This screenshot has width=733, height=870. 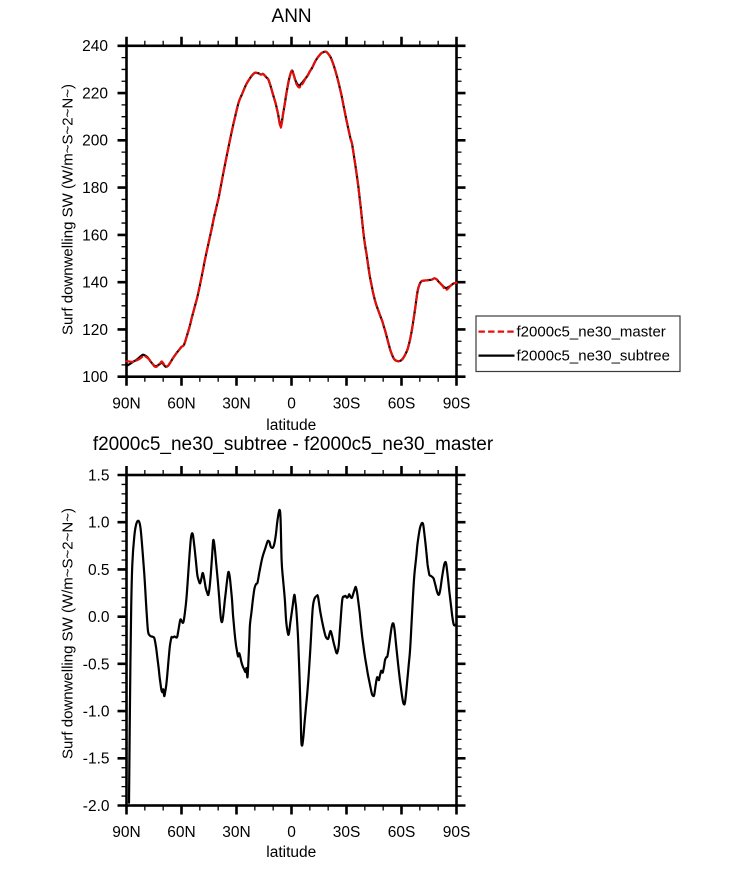 What do you see at coordinates (593, 356) in the screenshot?
I see `svg-text: f2000c5_ne30_subtree` at bounding box center [593, 356].